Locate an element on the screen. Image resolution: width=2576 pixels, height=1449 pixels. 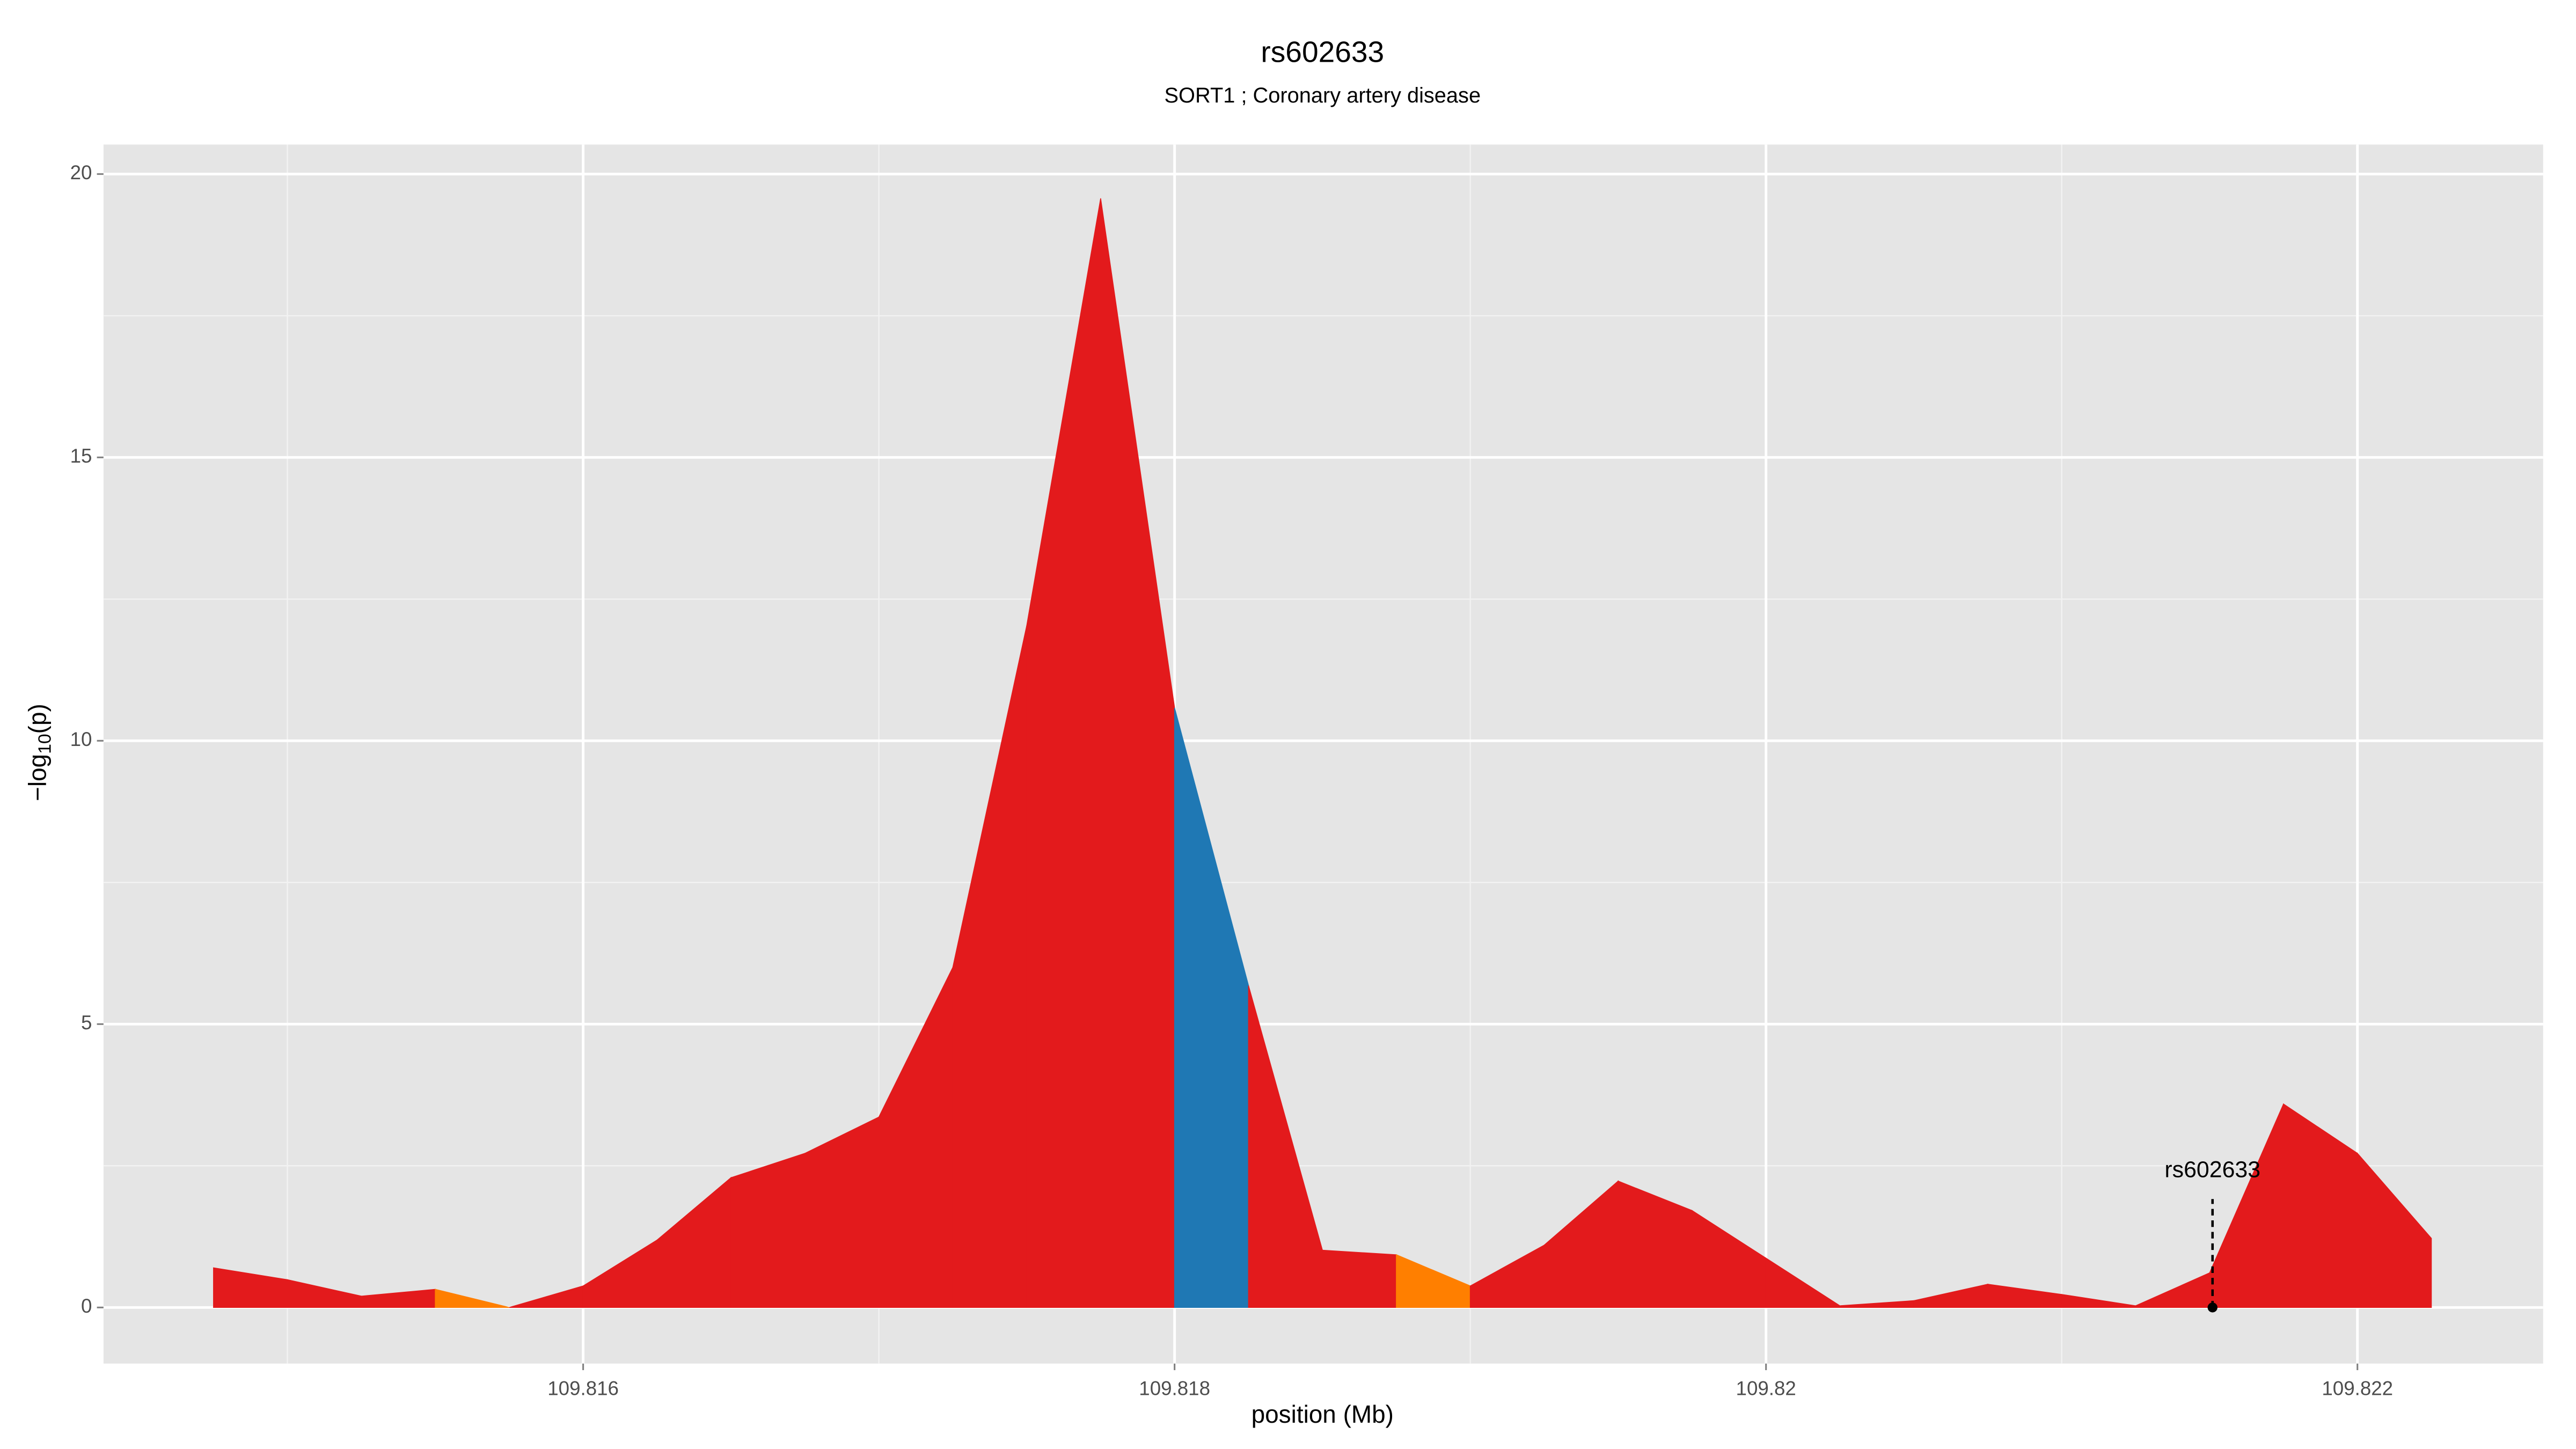
y-tick-label: 20 is located at coordinates (81, 173).